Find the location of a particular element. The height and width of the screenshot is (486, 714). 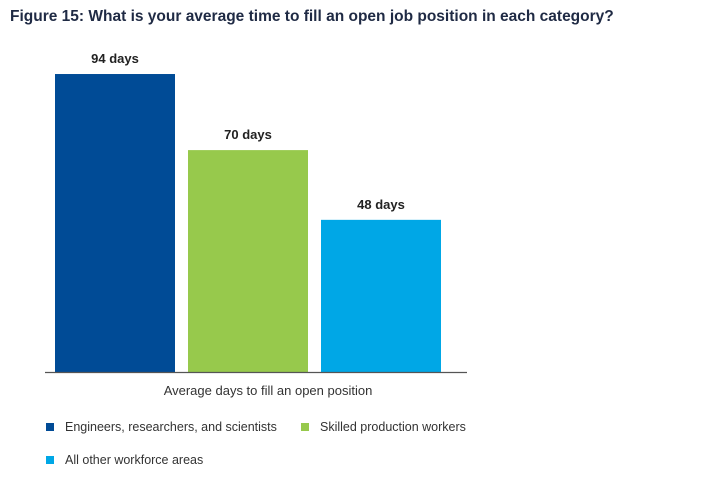

legend-label-skilled-production: Skilled production workers is located at coordinates (393, 427).